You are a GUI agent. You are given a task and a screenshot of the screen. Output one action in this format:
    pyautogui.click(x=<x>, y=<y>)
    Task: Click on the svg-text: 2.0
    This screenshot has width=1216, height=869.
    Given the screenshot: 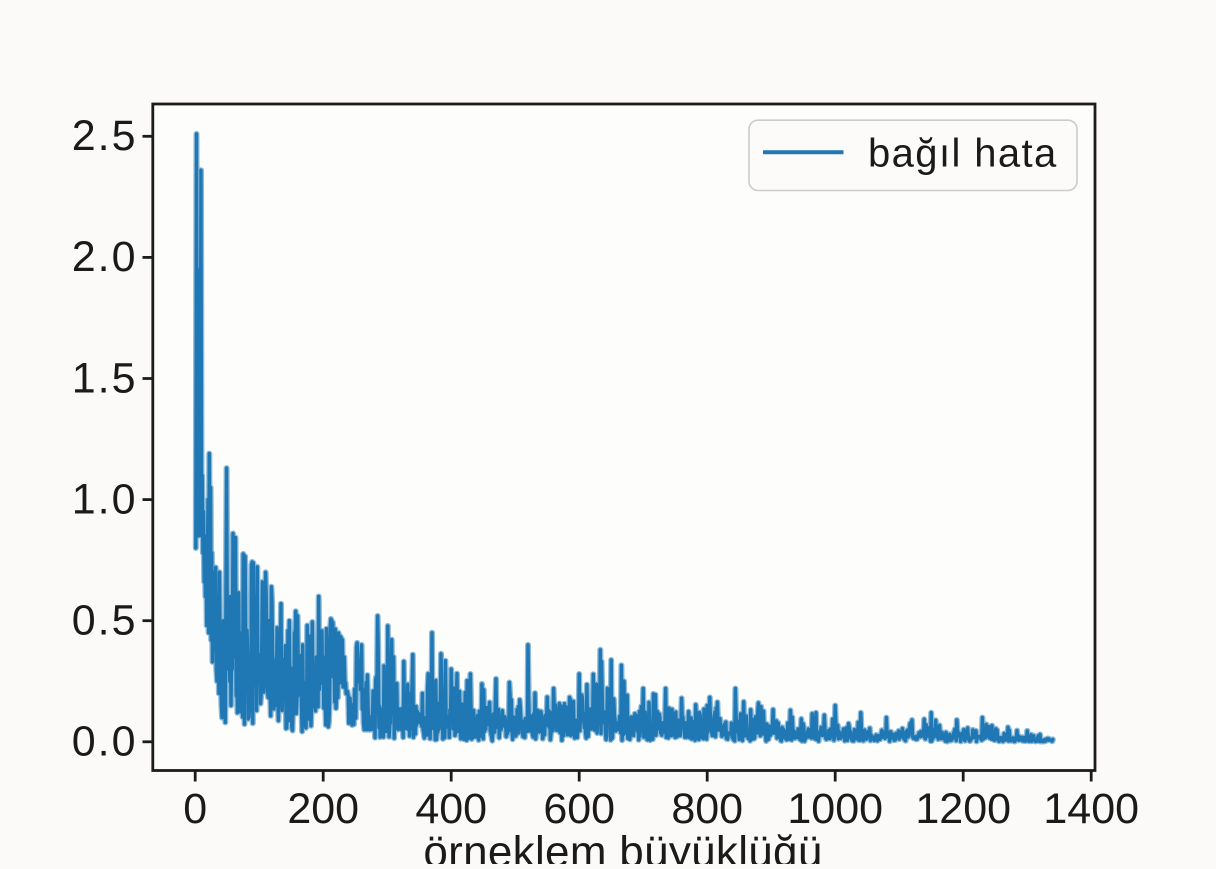 What is the action you would take?
    pyautogui.click(x=105, y=257)
    